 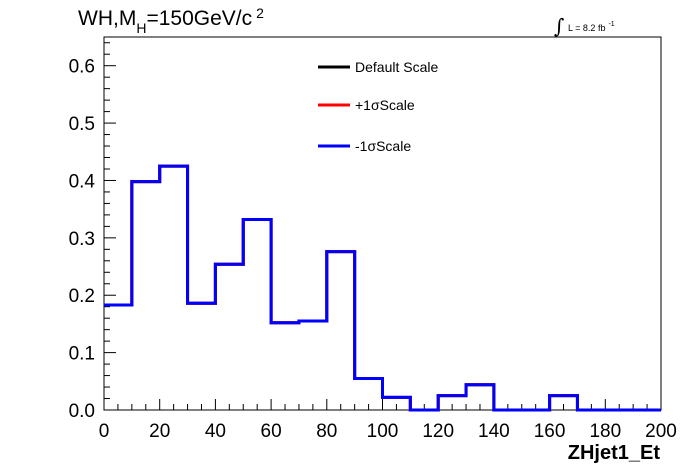 I want to click on x-tick-label: 200, so click(x=661, y=431).